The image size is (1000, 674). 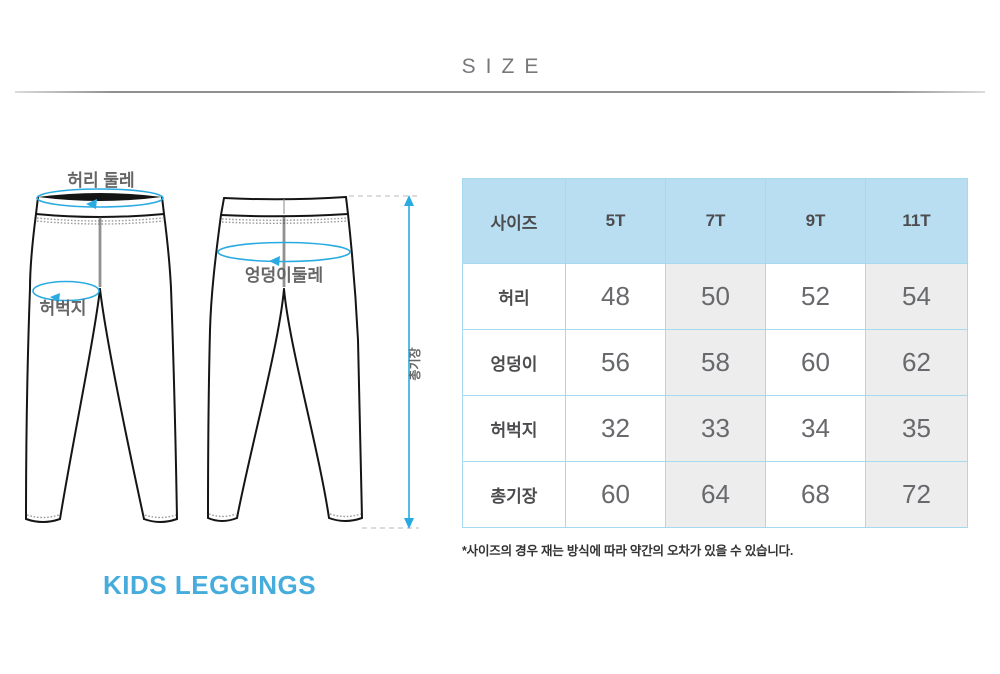 I want to click on row-label: 엉덩이, so click(x=514, y=362).